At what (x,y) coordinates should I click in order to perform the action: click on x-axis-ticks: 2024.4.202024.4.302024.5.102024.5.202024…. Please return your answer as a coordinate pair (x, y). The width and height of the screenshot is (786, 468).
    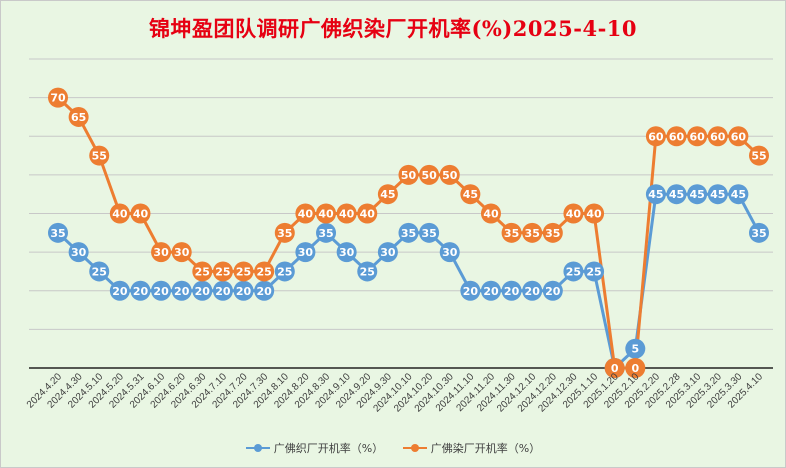
    Looking at the image, I should click on (395, 392).